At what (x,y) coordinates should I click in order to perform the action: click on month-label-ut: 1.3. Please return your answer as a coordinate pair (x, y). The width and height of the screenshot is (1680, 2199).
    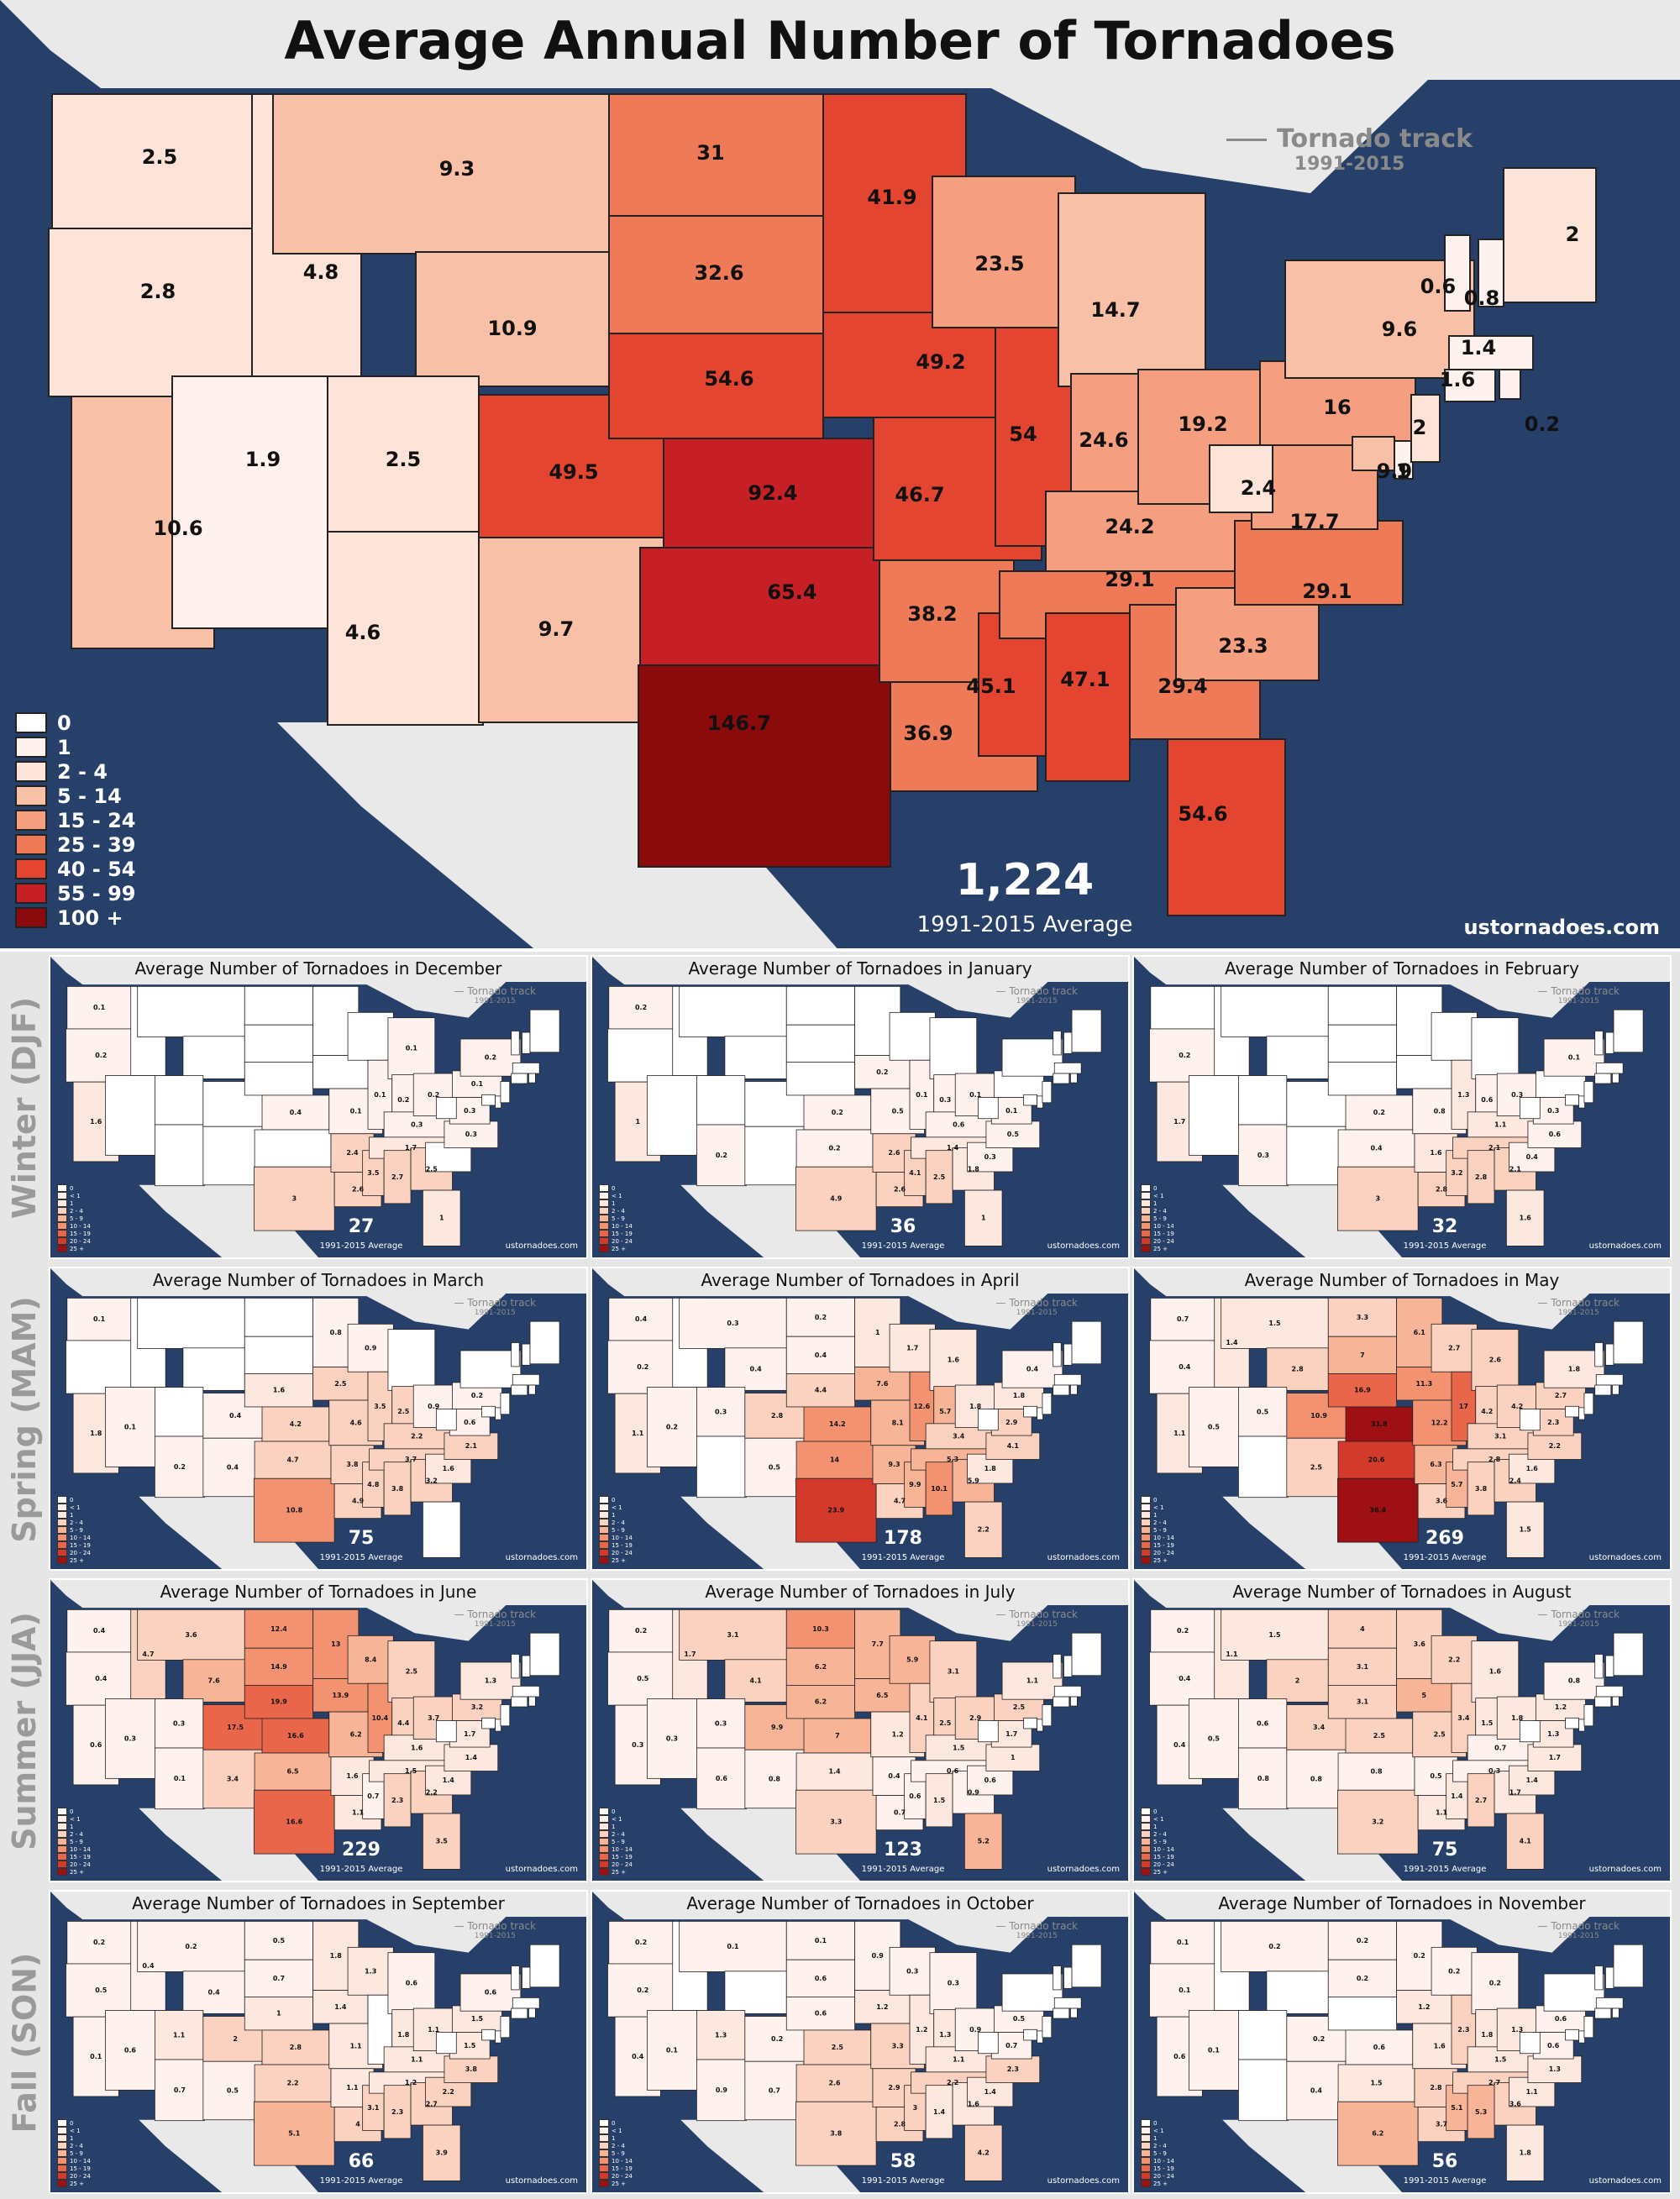
    Looking at the image, I should click on (721, 2035).